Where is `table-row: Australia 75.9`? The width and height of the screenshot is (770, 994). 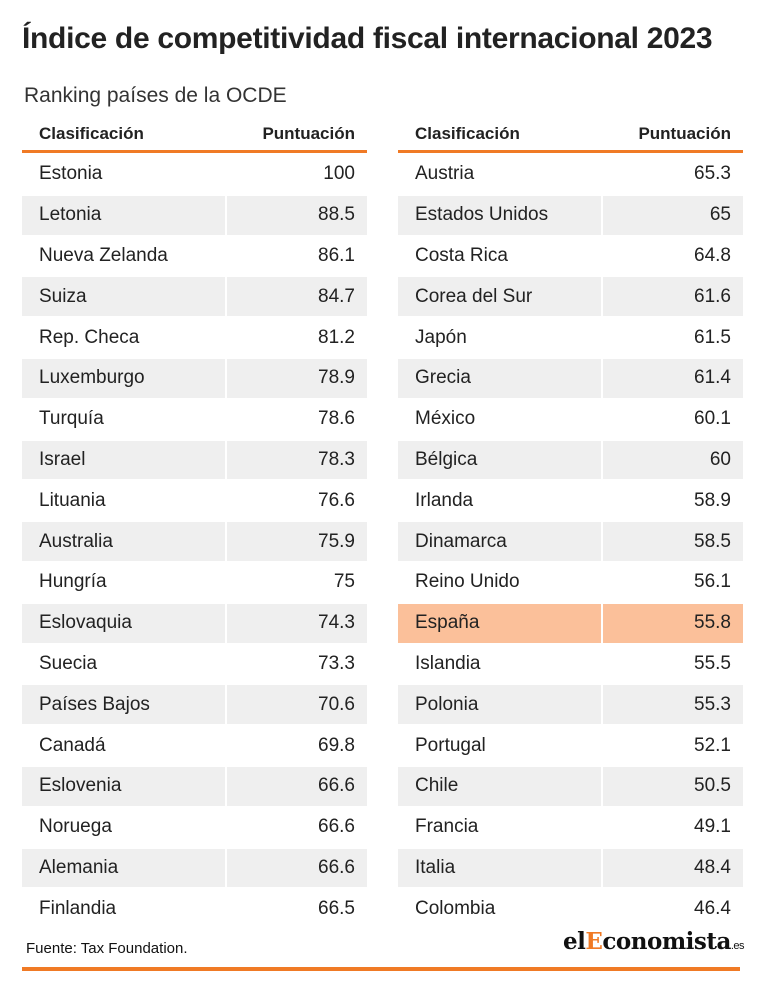
table-row: Australia 75.9 is located at coordinates (194, 541).